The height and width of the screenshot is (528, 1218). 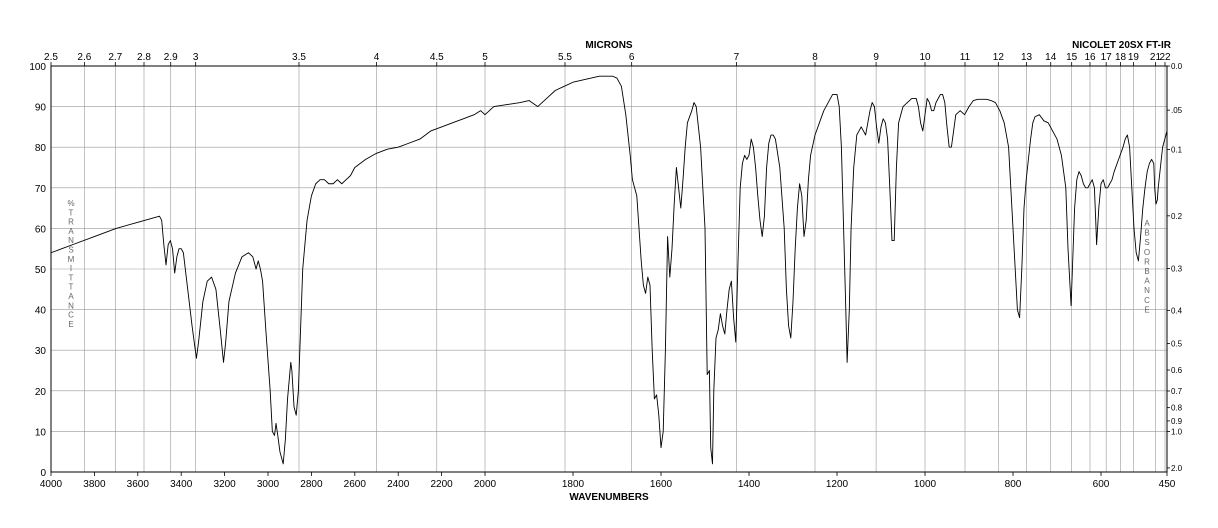 What do you see at coordinates (355, 484) in the screenshot?
I see `bottom-tick-label: 2600` at bounding box center [355, 484].